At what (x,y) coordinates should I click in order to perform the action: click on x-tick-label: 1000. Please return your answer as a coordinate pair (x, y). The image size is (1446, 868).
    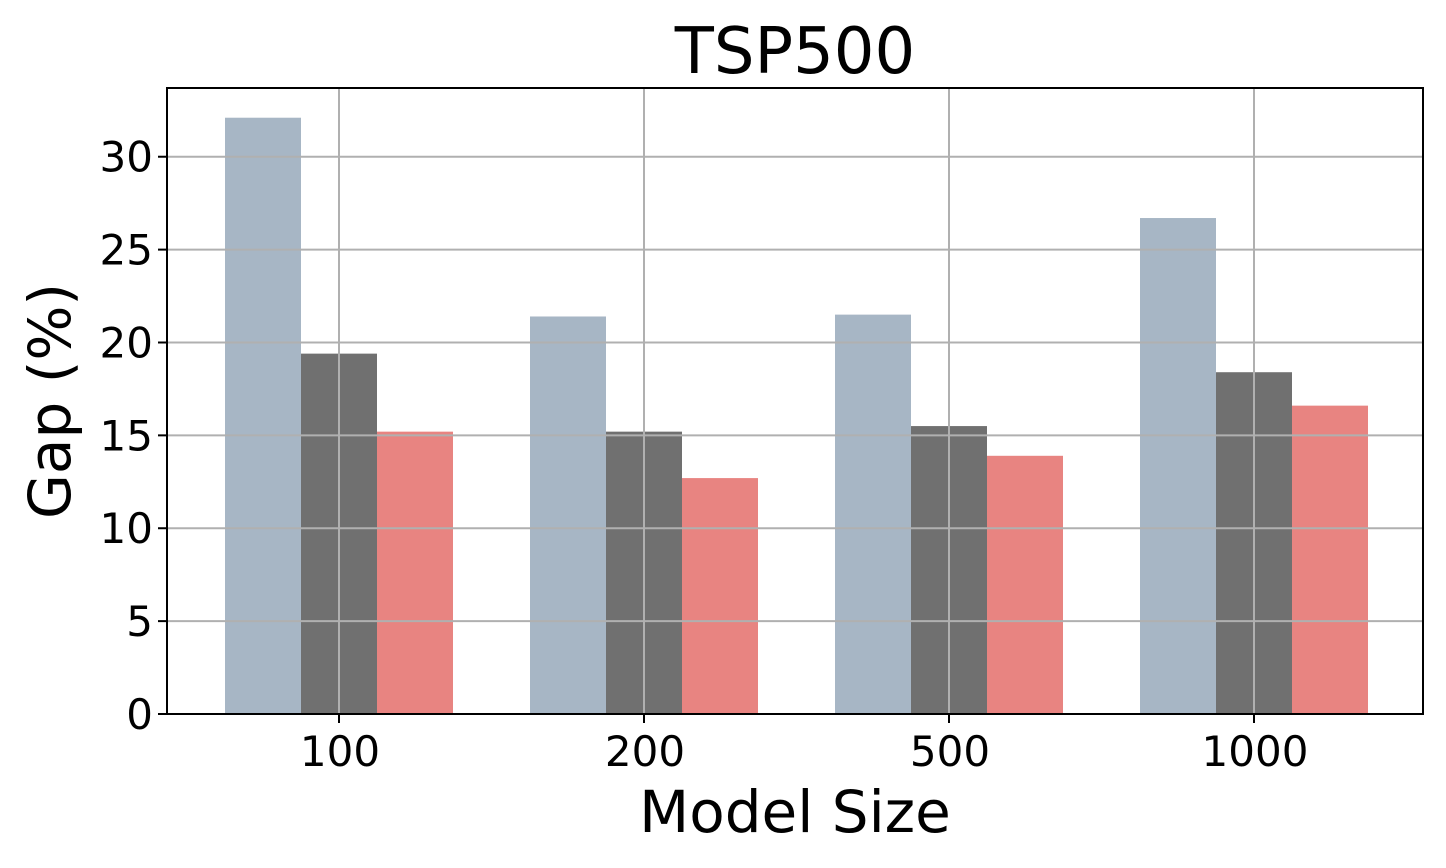
    Looking at the image, I should click on (1255, 751).